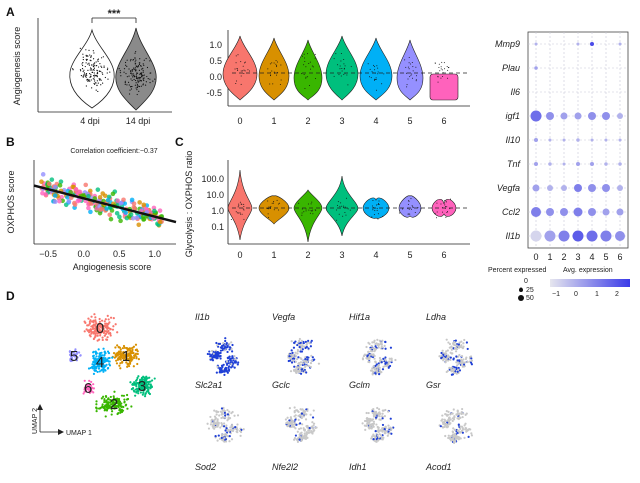 This screenshot has height=483, width=640. I want to click on umap-cluster-label-5: 5, so click(74, 356).